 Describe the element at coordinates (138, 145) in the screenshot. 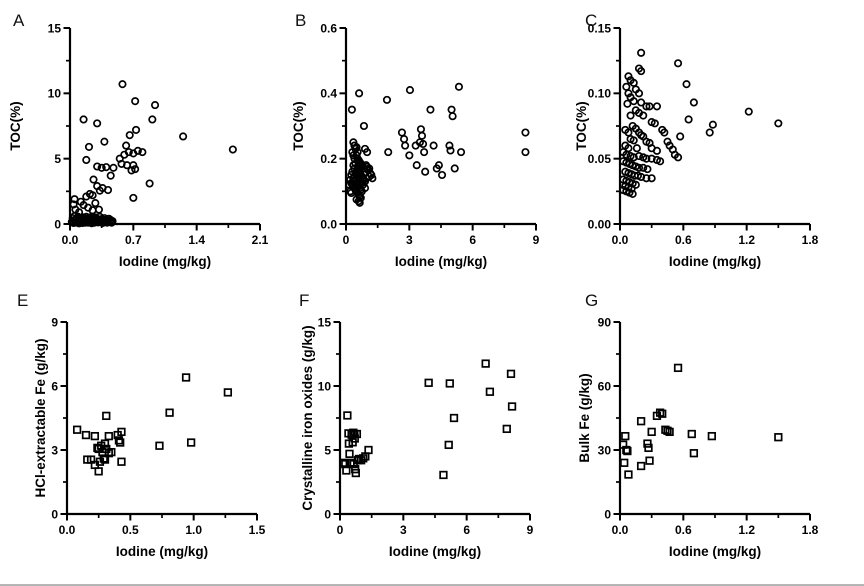

I see `panel-a-plot: 0 5 10 15 0.0 0.7 1.4 2.1 Iodine (mg/kg) TOC(%)` at that location.